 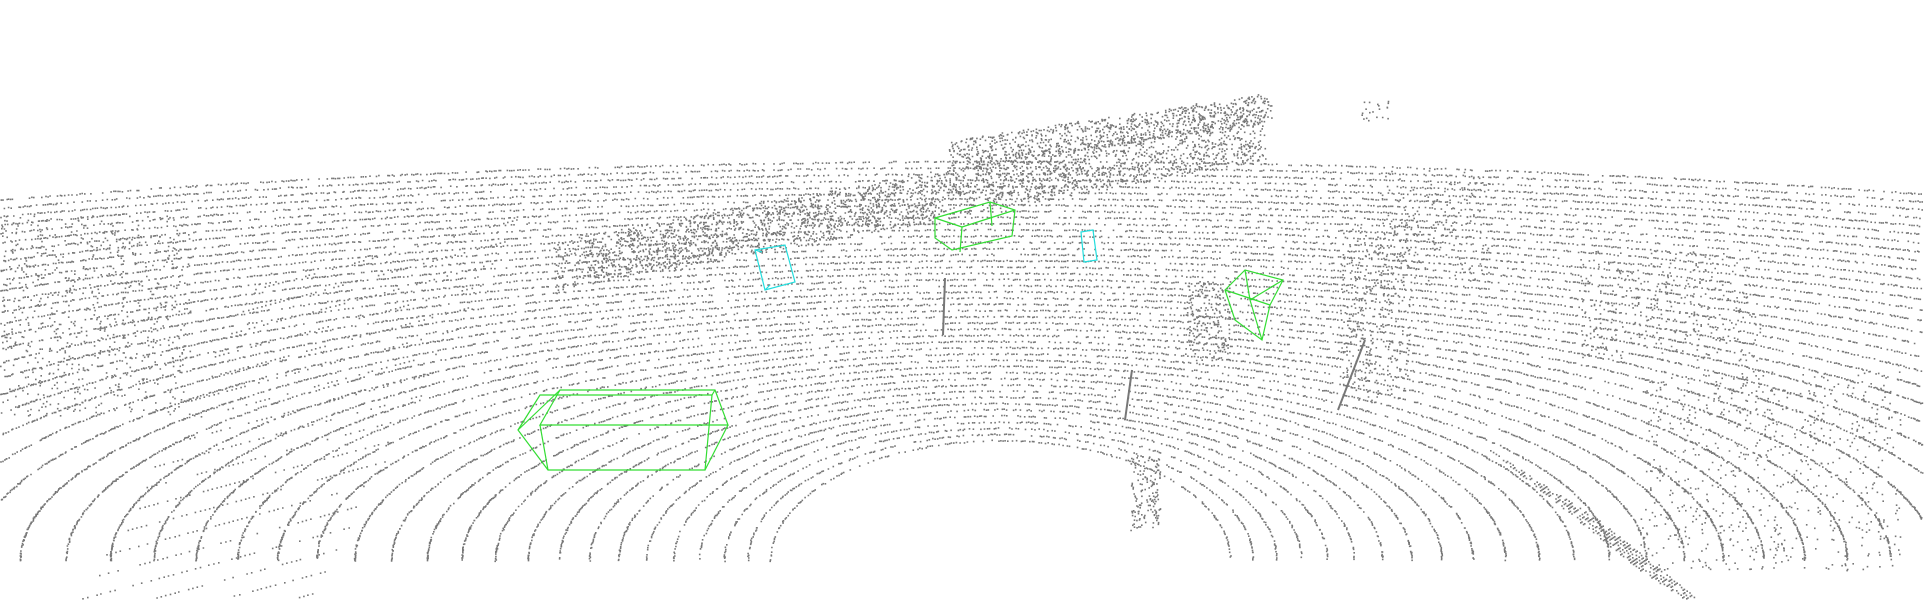 What do you see at coordinates (1254, 305) in the screenshot?
I see `car-box-right` at bounding box center [1254, 305].